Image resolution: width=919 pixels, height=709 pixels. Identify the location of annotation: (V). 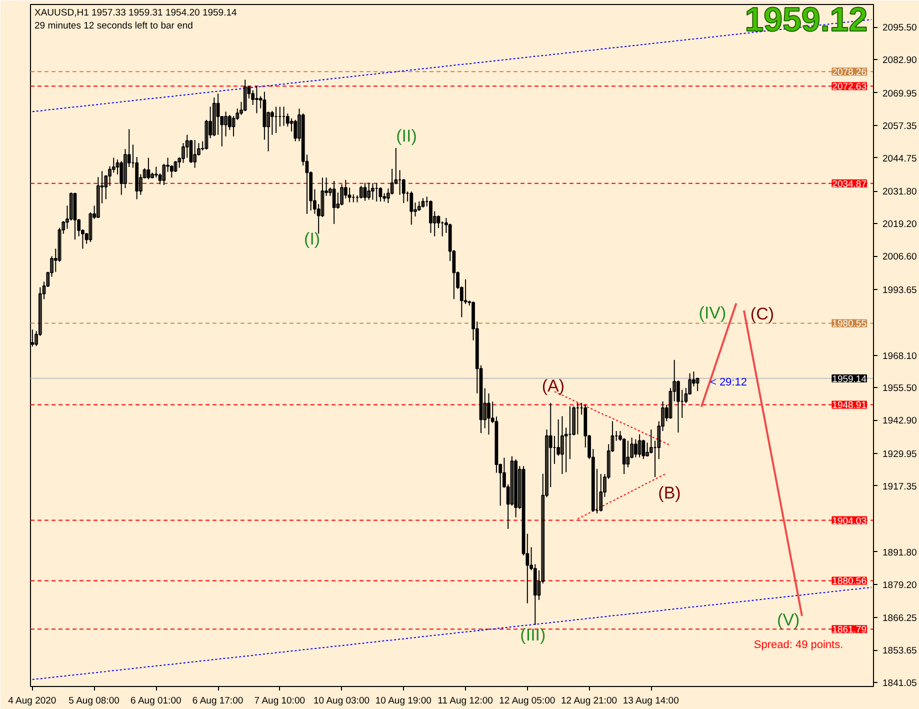
(788, 620).